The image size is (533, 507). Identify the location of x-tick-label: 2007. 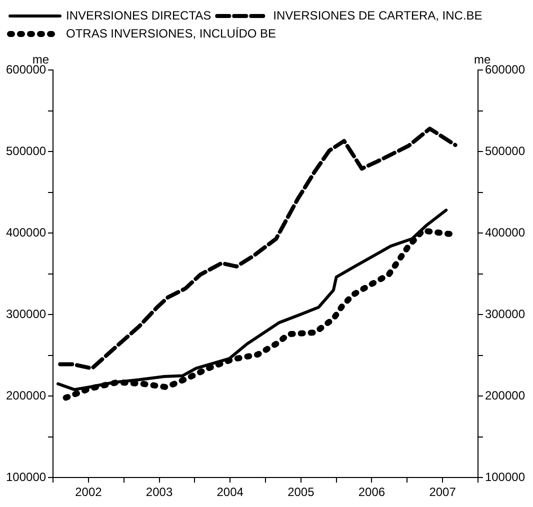
(442, 492).